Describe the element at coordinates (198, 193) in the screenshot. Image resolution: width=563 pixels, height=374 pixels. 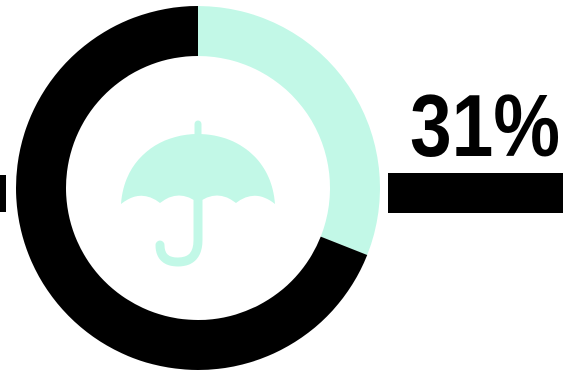
I see `umbrella-icon` at that location.